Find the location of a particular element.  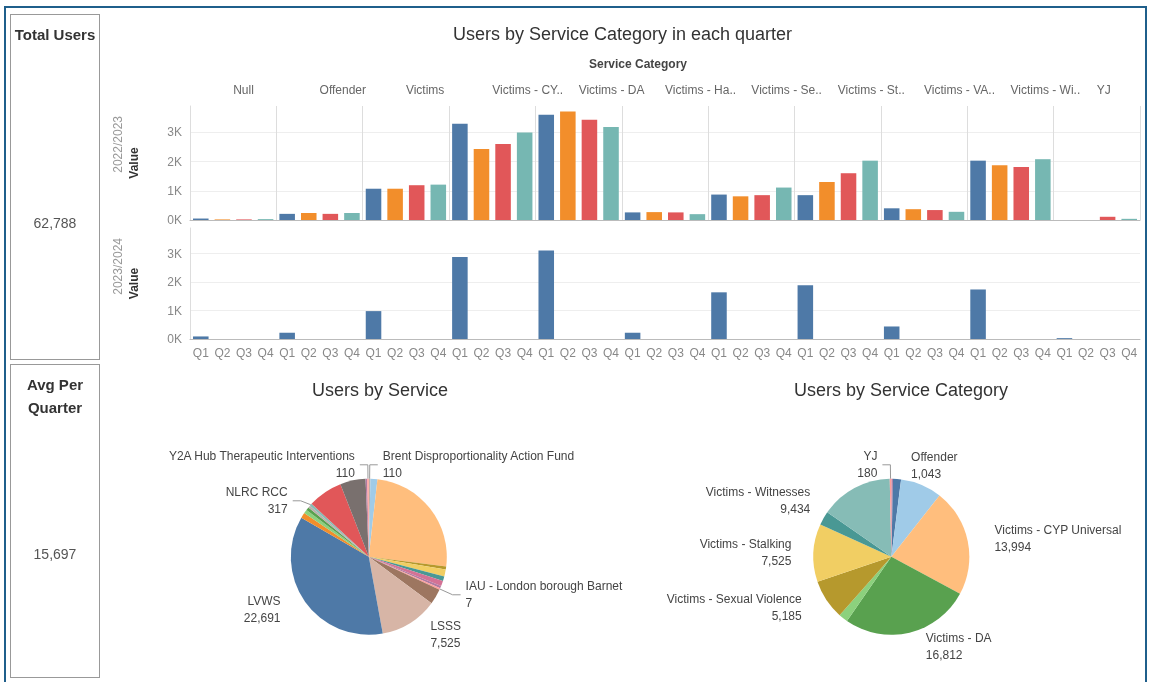

y-tick-label: 1K is located at coordinates (174, 310).